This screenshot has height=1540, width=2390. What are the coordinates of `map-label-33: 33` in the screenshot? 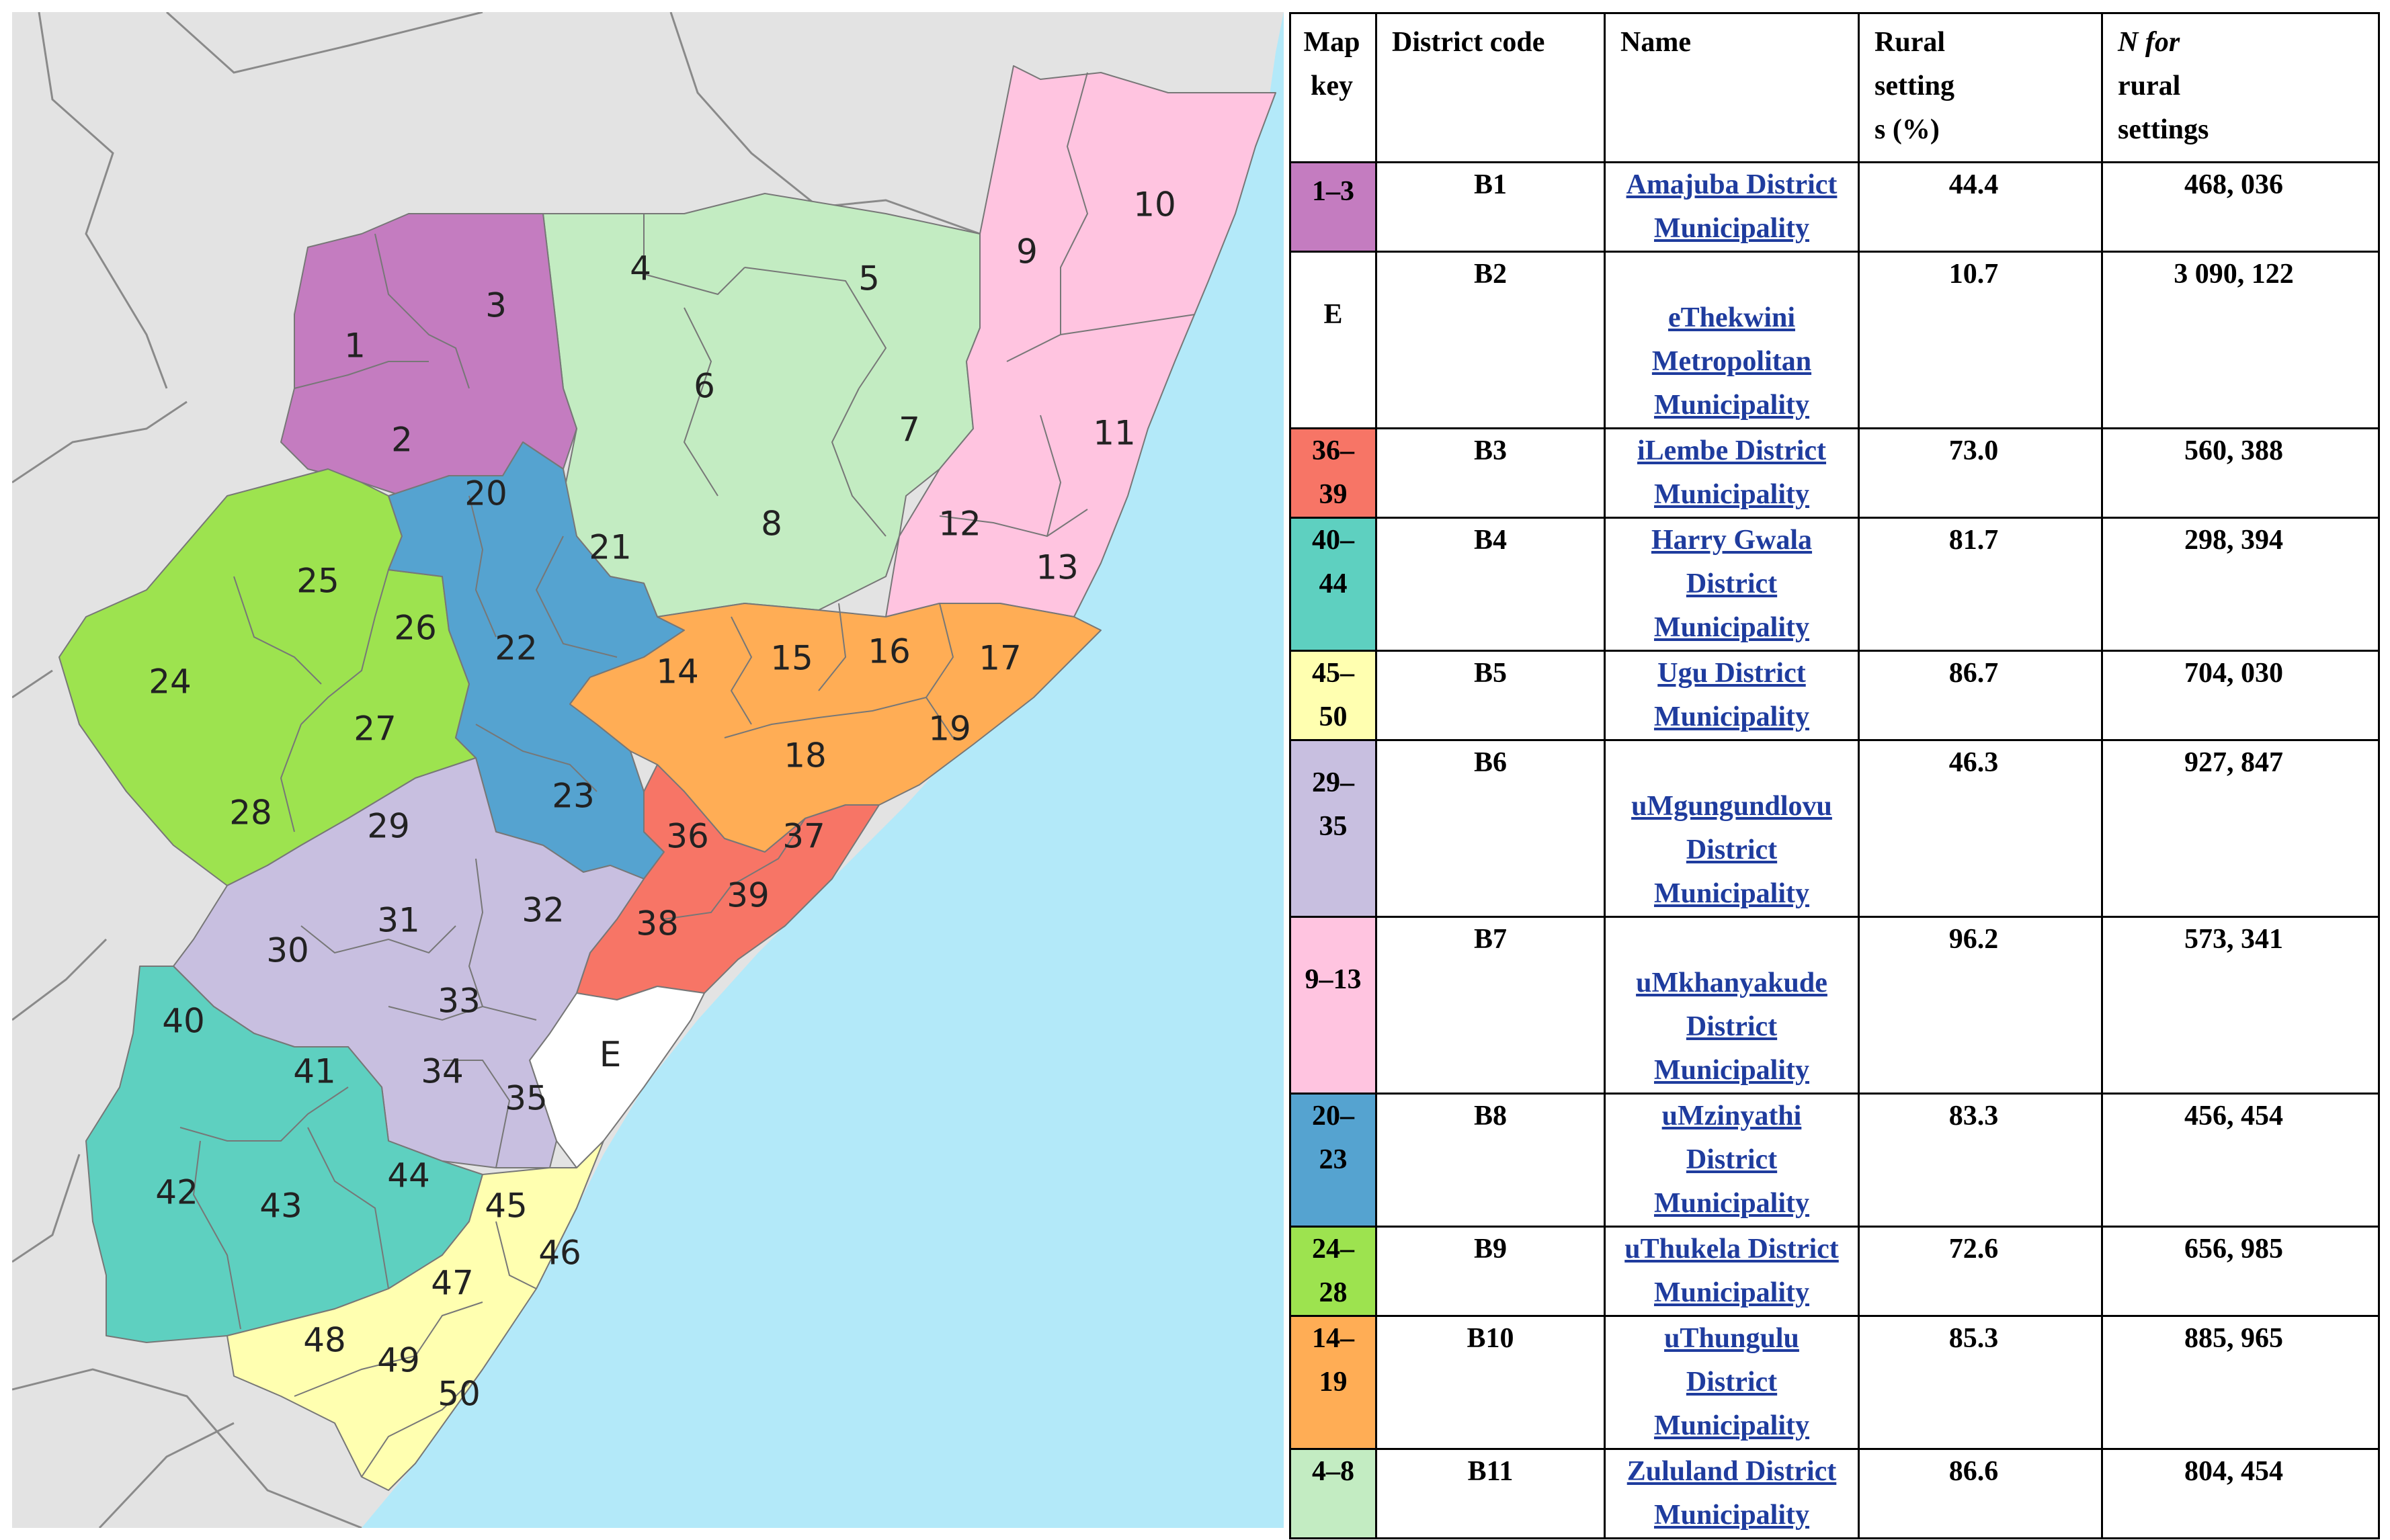 It's located at (459, 1001).